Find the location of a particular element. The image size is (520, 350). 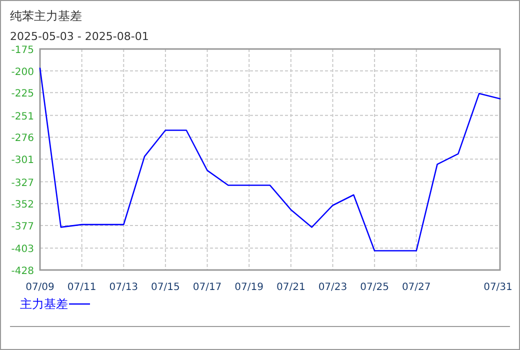

y-tick-label: -251 is located at coordinates (22, 116).